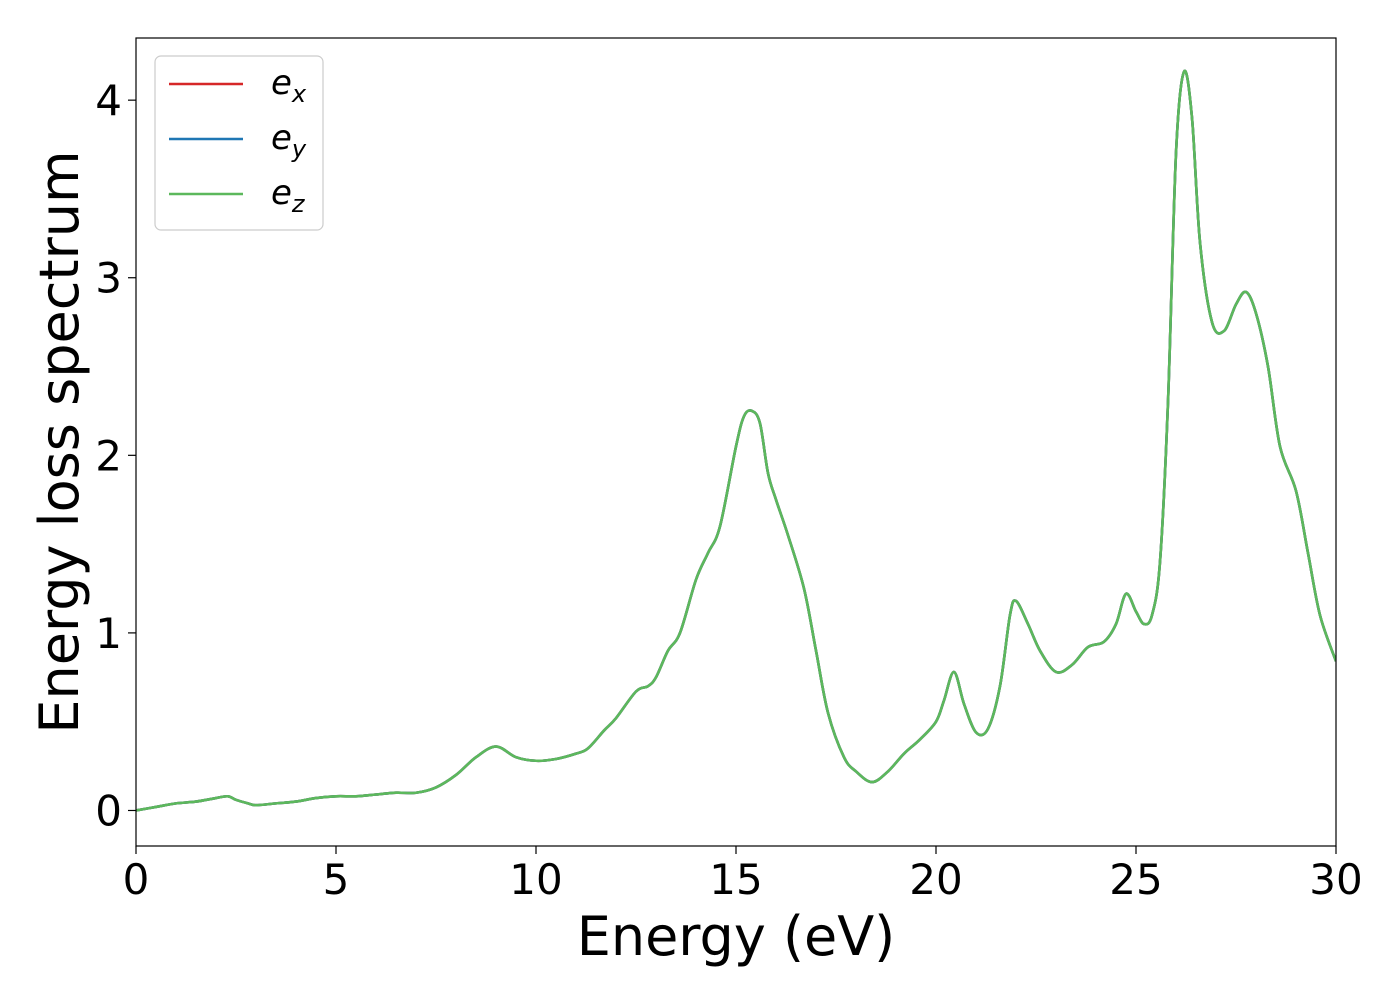 Image resolution: width=1400 pixels, height=1000 pixels. Describe the element at coordinates (108, 633) in the screenshot. I see `y-tick-label: 1` at that location.